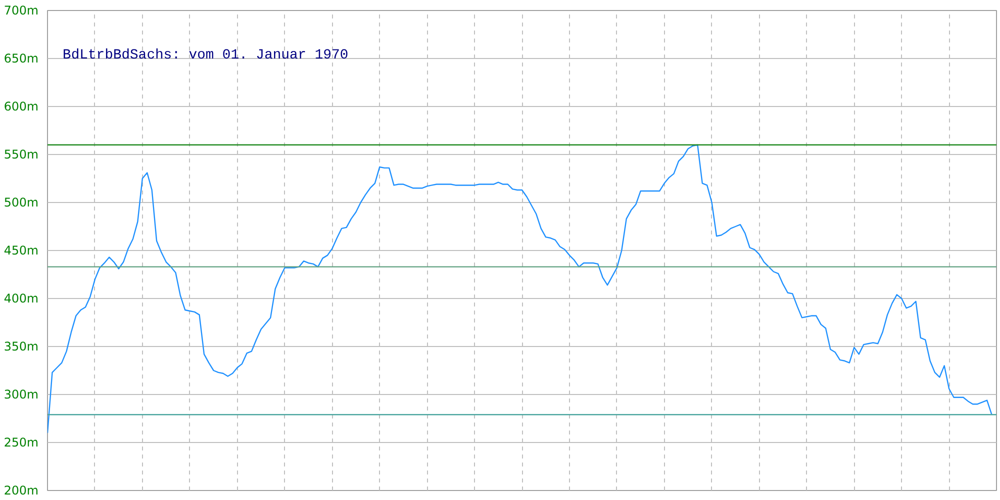 The height and width of the screenshot is (500, 1000). Describe the element at coordinates (21, 395) in the screenshot. I see `y-tick-label: 300m` at that location.